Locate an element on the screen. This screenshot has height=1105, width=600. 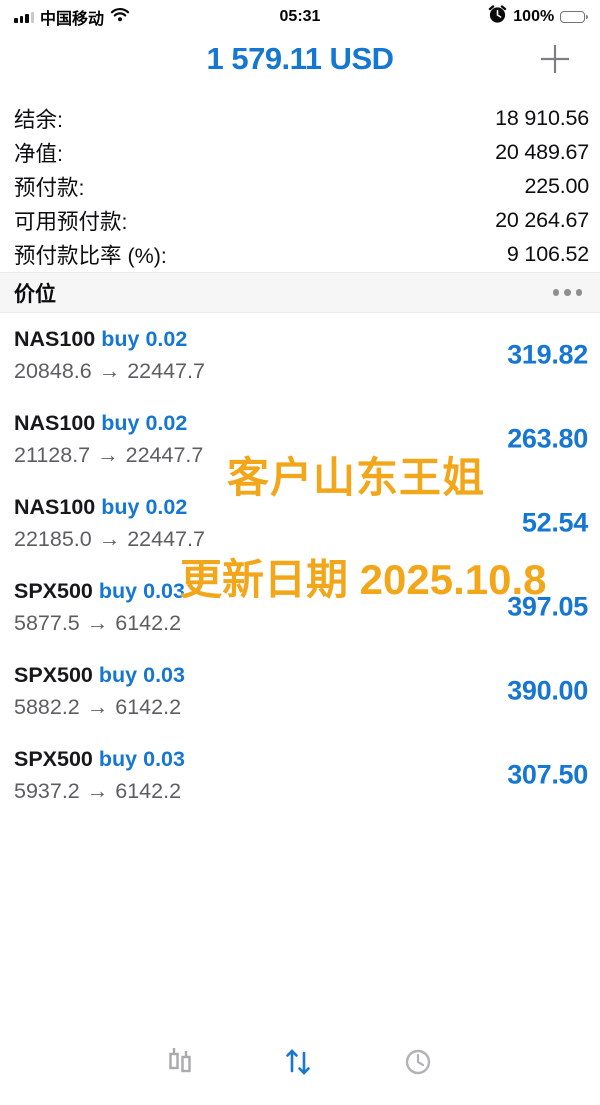
carrier-label: 中国移动 is located at coordinates (72, 19).